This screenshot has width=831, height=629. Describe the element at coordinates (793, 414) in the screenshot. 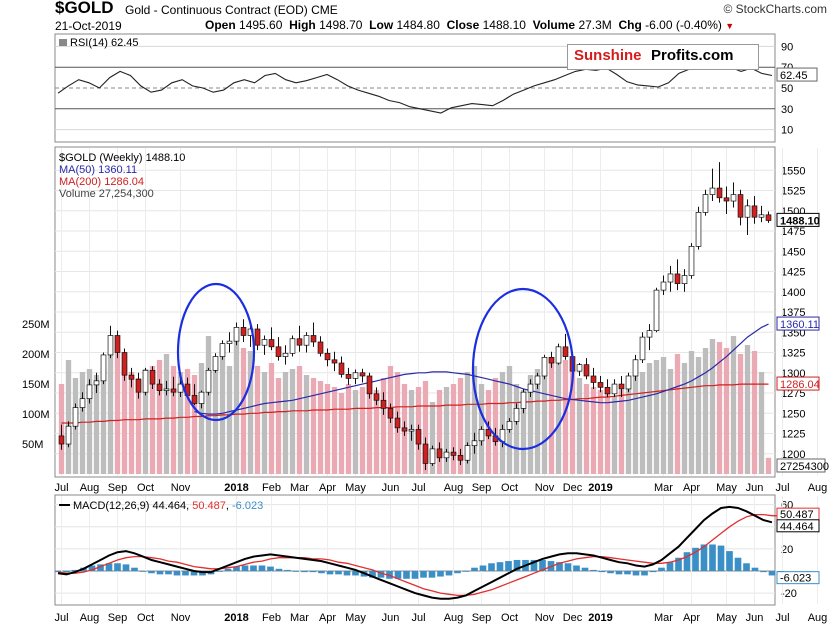

I see `price-tick-label: 1250` at that location.